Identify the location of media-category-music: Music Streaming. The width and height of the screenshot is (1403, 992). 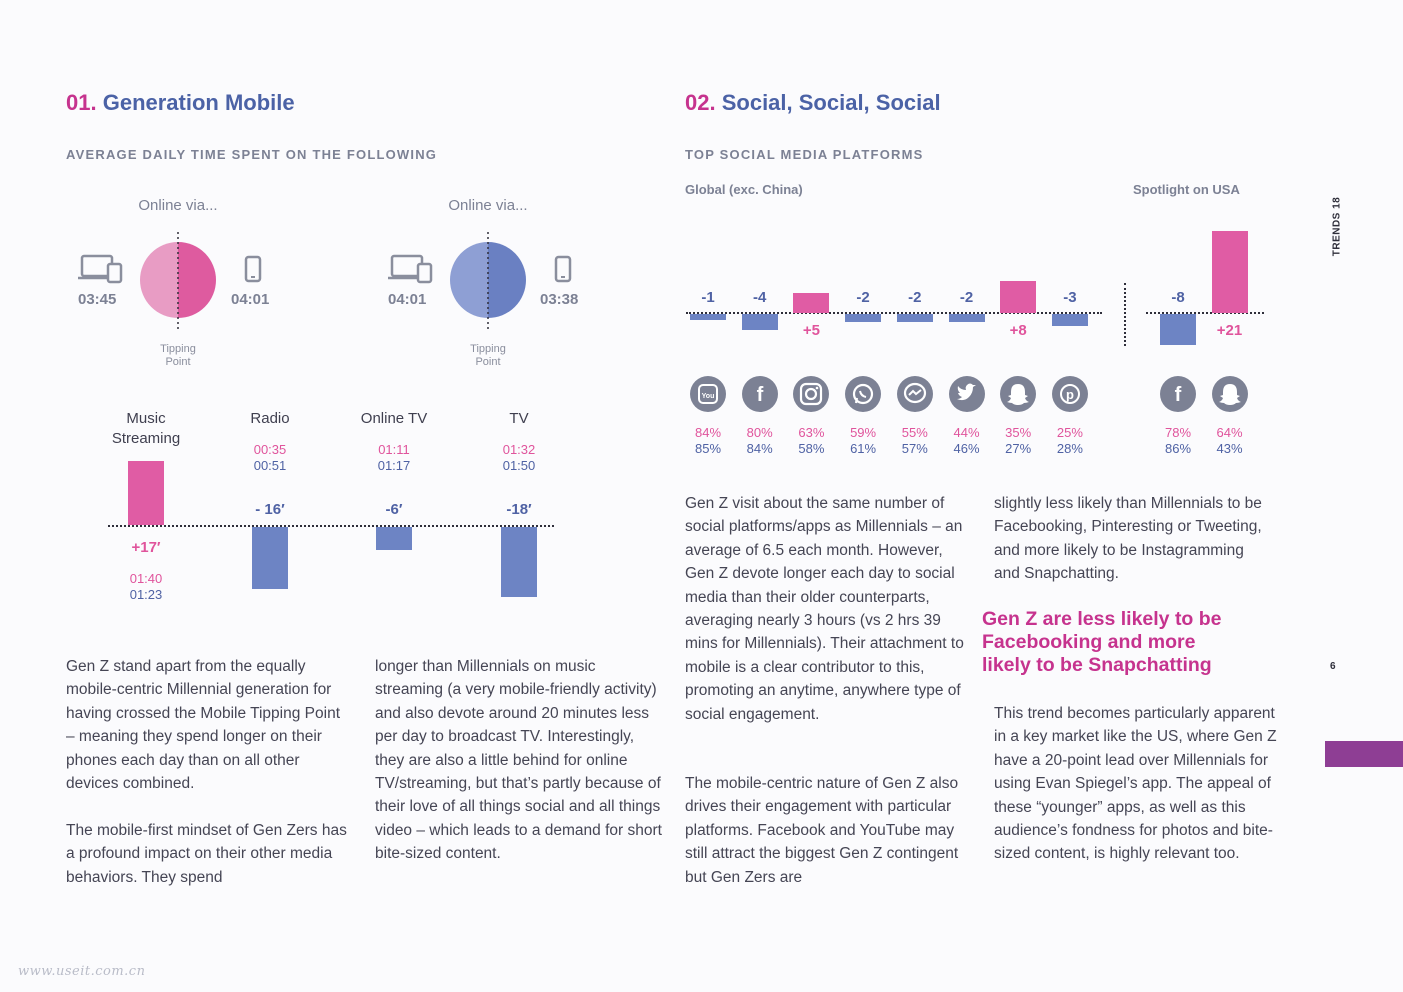
(146, 428).